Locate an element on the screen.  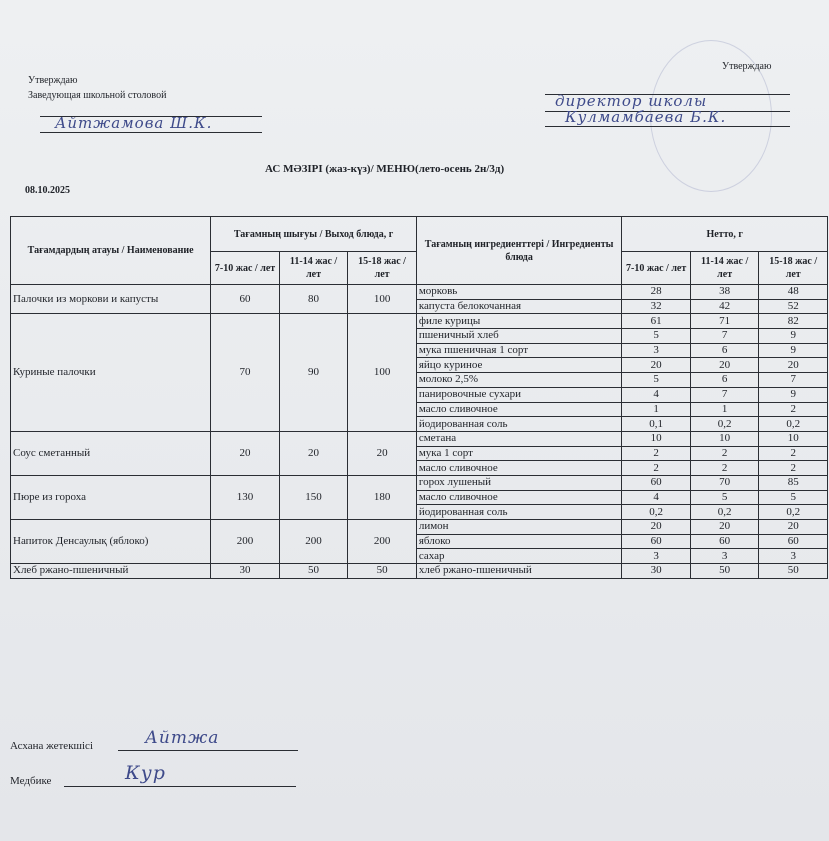
ingredient-netto-2: 5 is located at coordinates (724, 497).